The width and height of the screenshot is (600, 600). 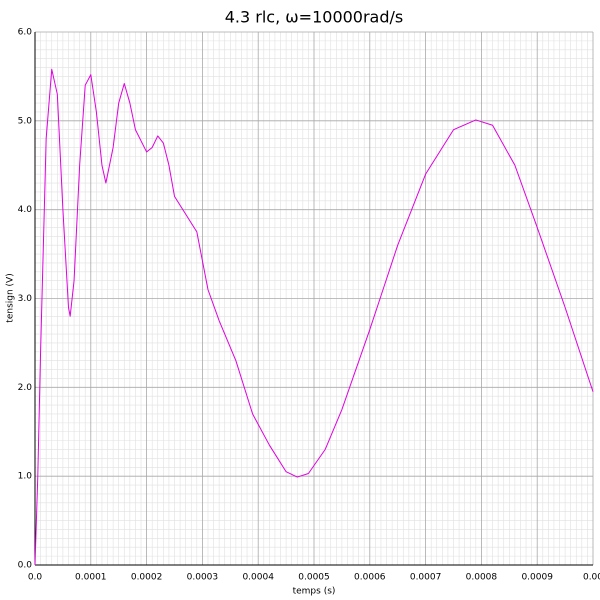 I want to click on y-tick-label: 2.0, so click(x=25, y=388).